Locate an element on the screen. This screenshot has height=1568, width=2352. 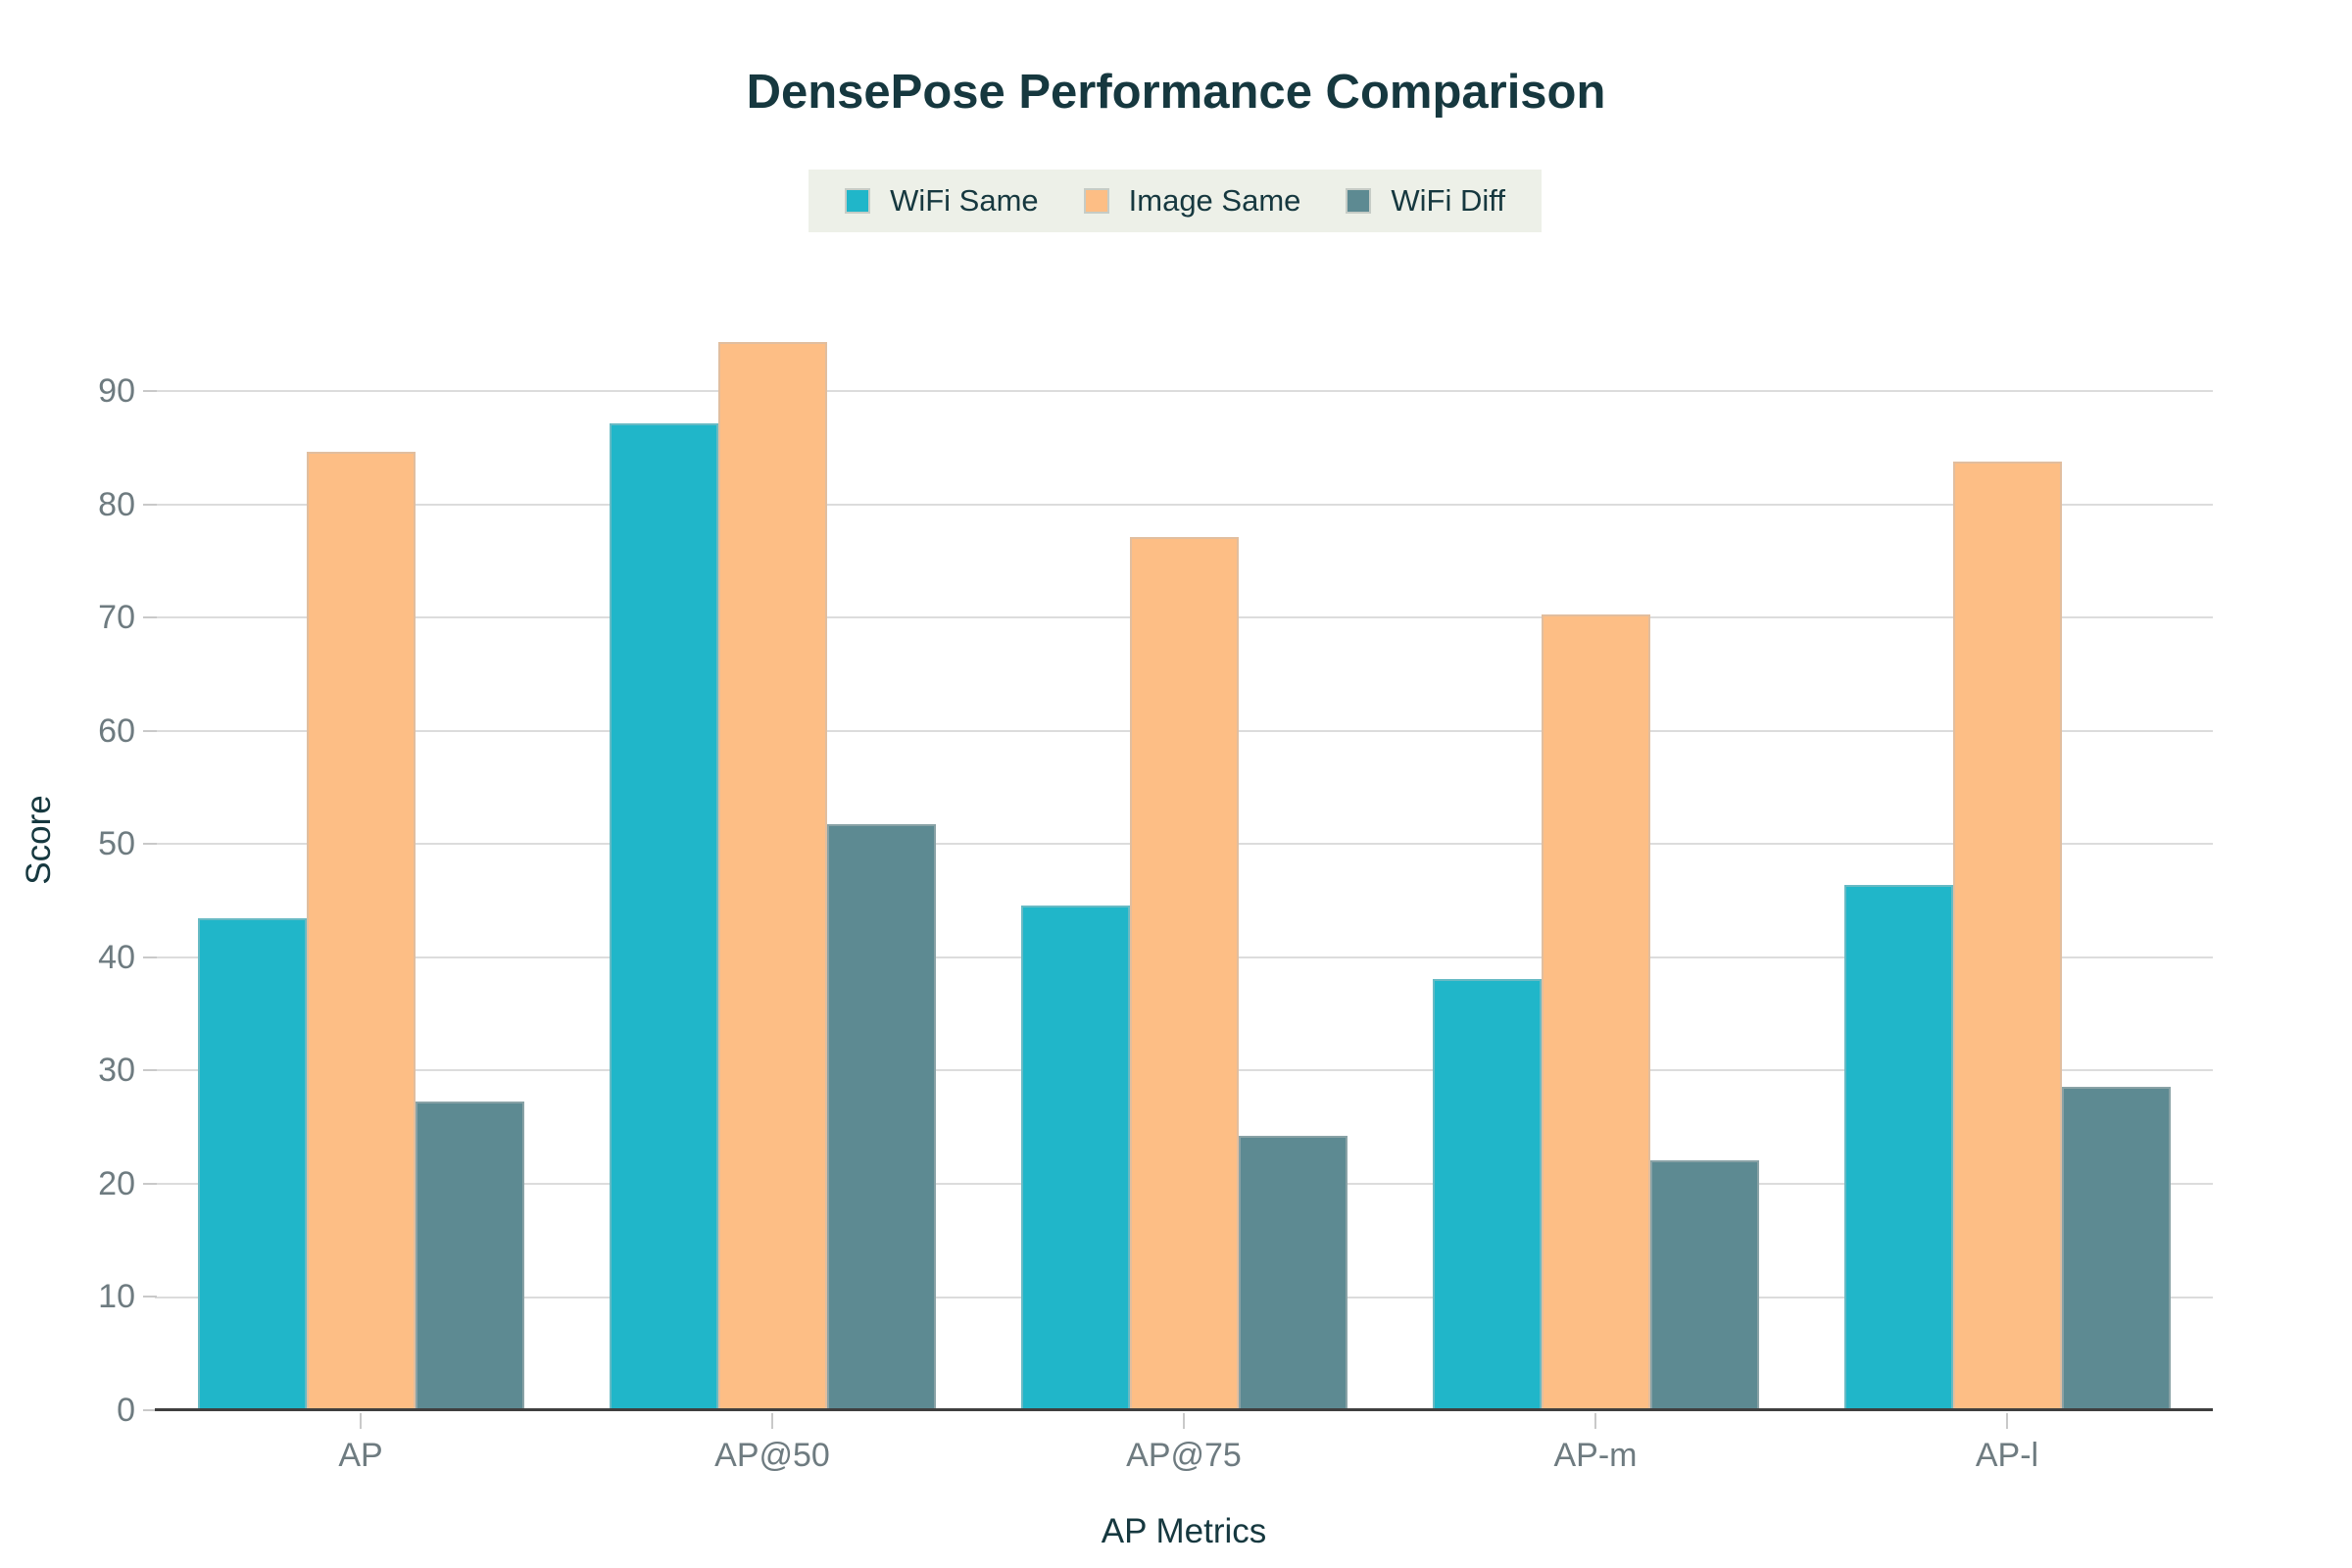
bar-wifi-same-ap-l is located at coordinates (1898, 1147).